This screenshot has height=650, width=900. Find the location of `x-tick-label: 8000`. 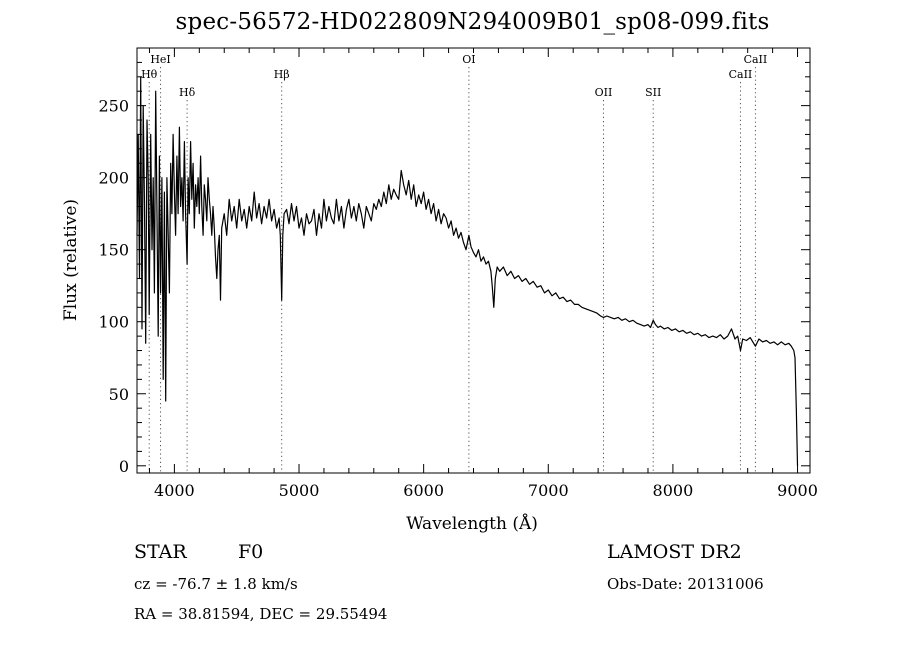

x-tick-label: 8000 is located at coordinates (673, 490).